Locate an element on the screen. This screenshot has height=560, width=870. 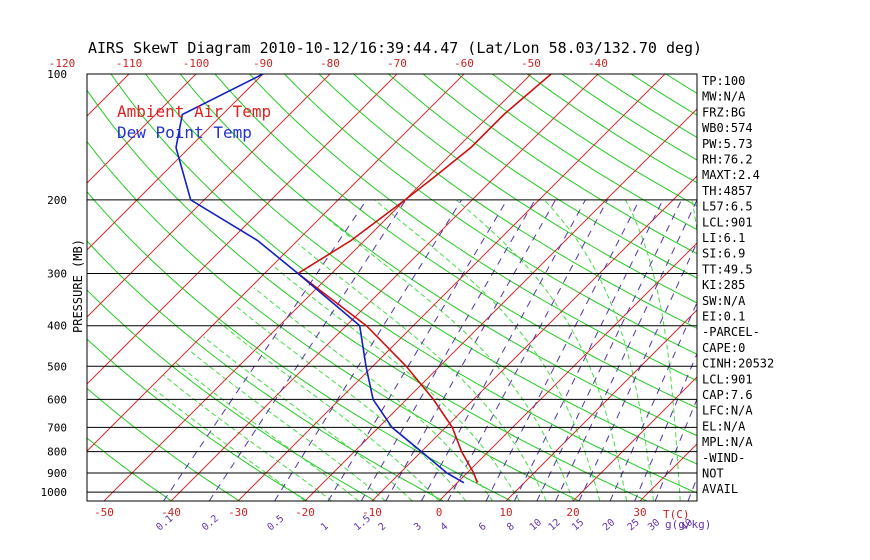
mixing-ratio-tick-label: 25 is located at coordinates (634, 525).